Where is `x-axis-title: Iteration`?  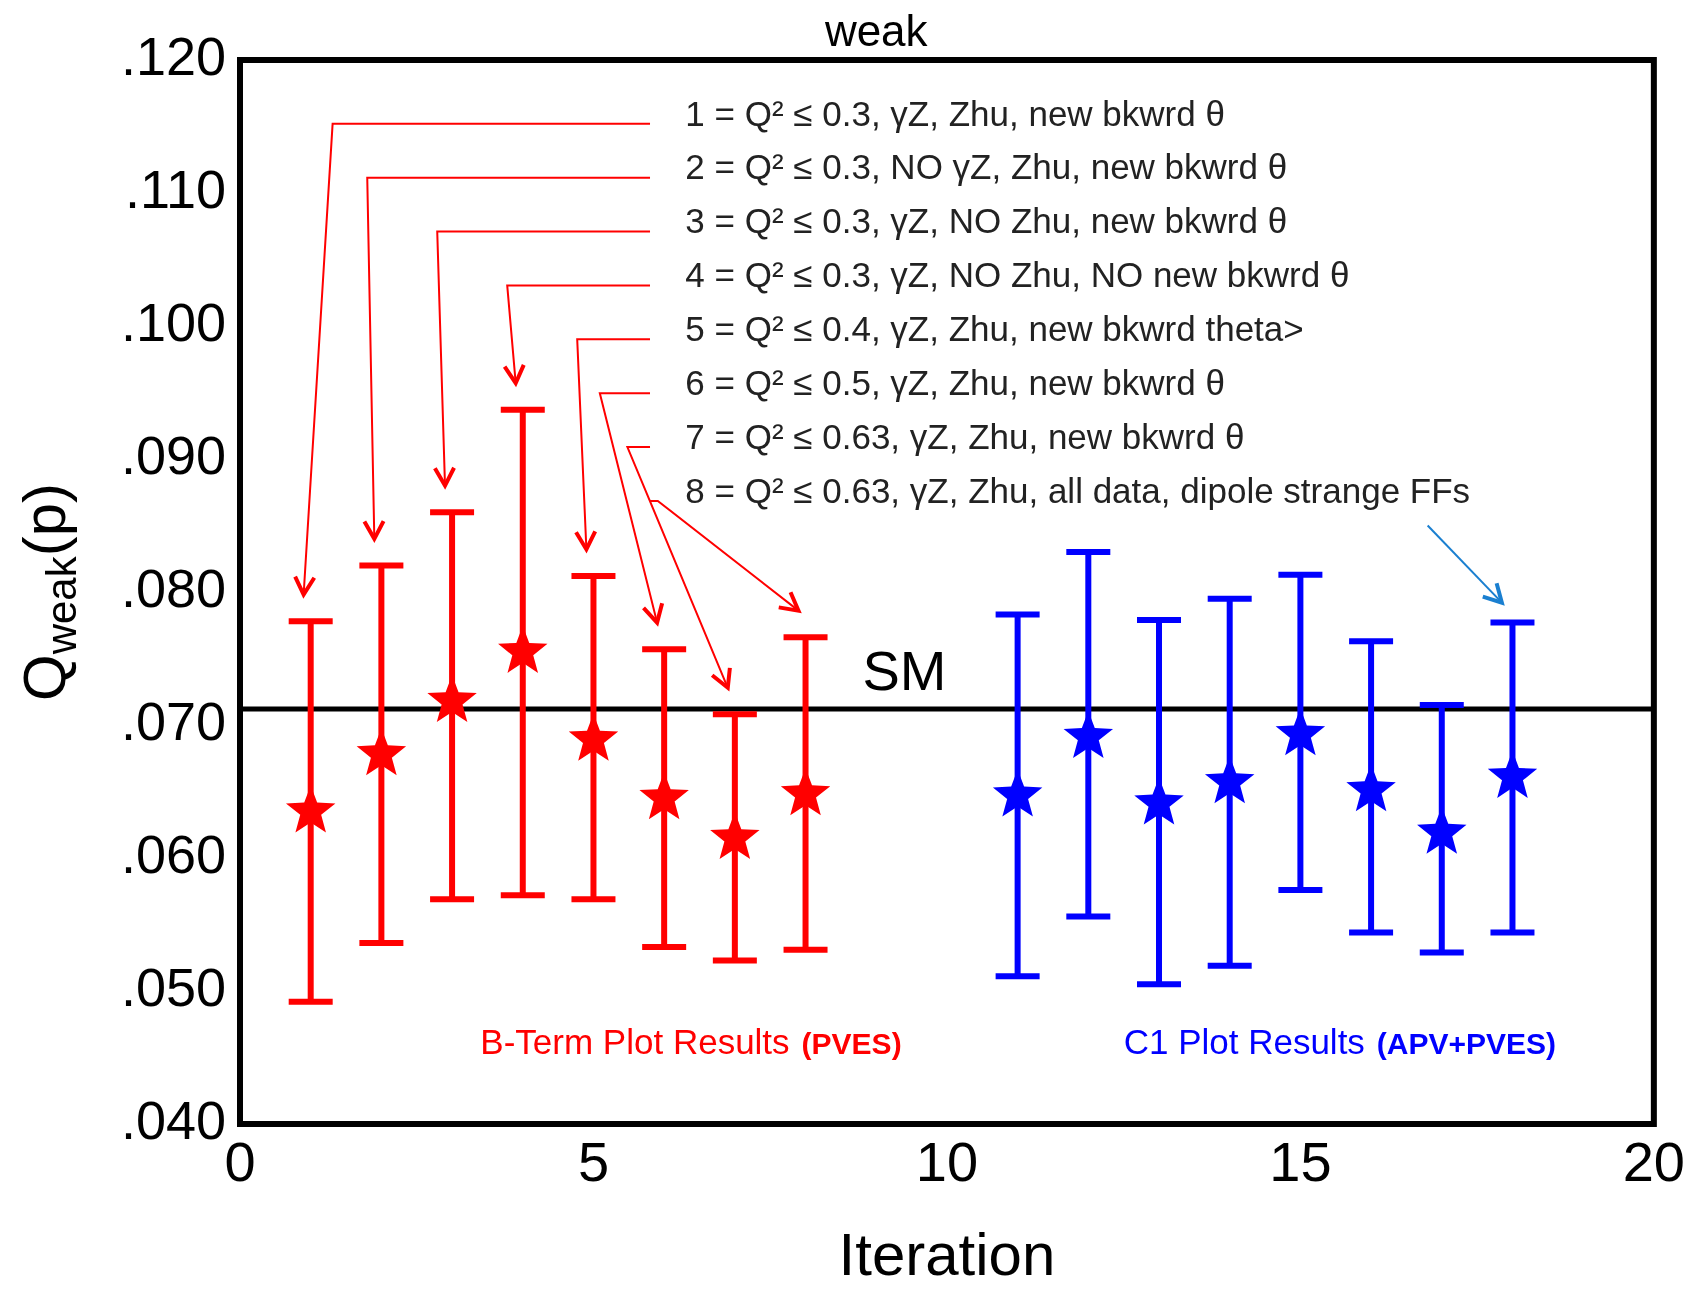
x-axis-title: Iteration is located at coordinates (947, 1254).